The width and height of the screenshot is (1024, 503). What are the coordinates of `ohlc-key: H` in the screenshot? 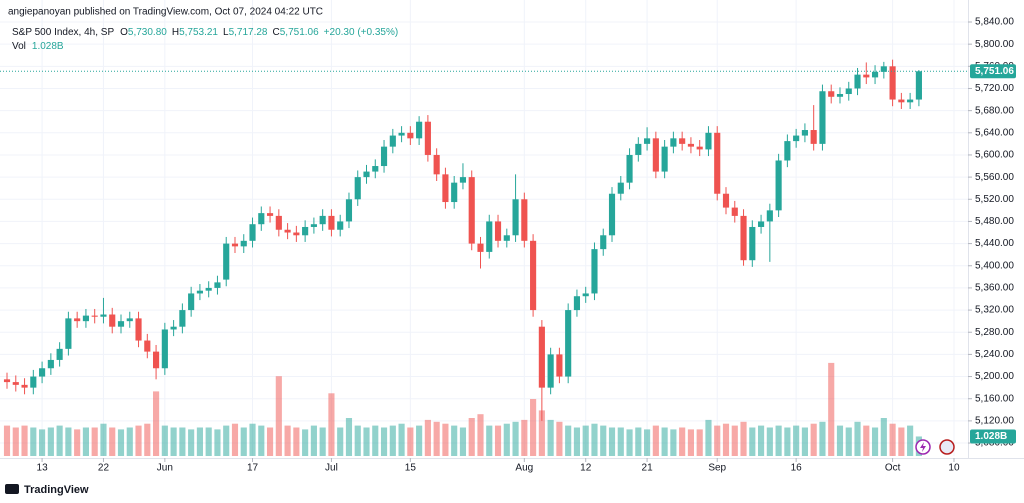 It's located at (175, 32).